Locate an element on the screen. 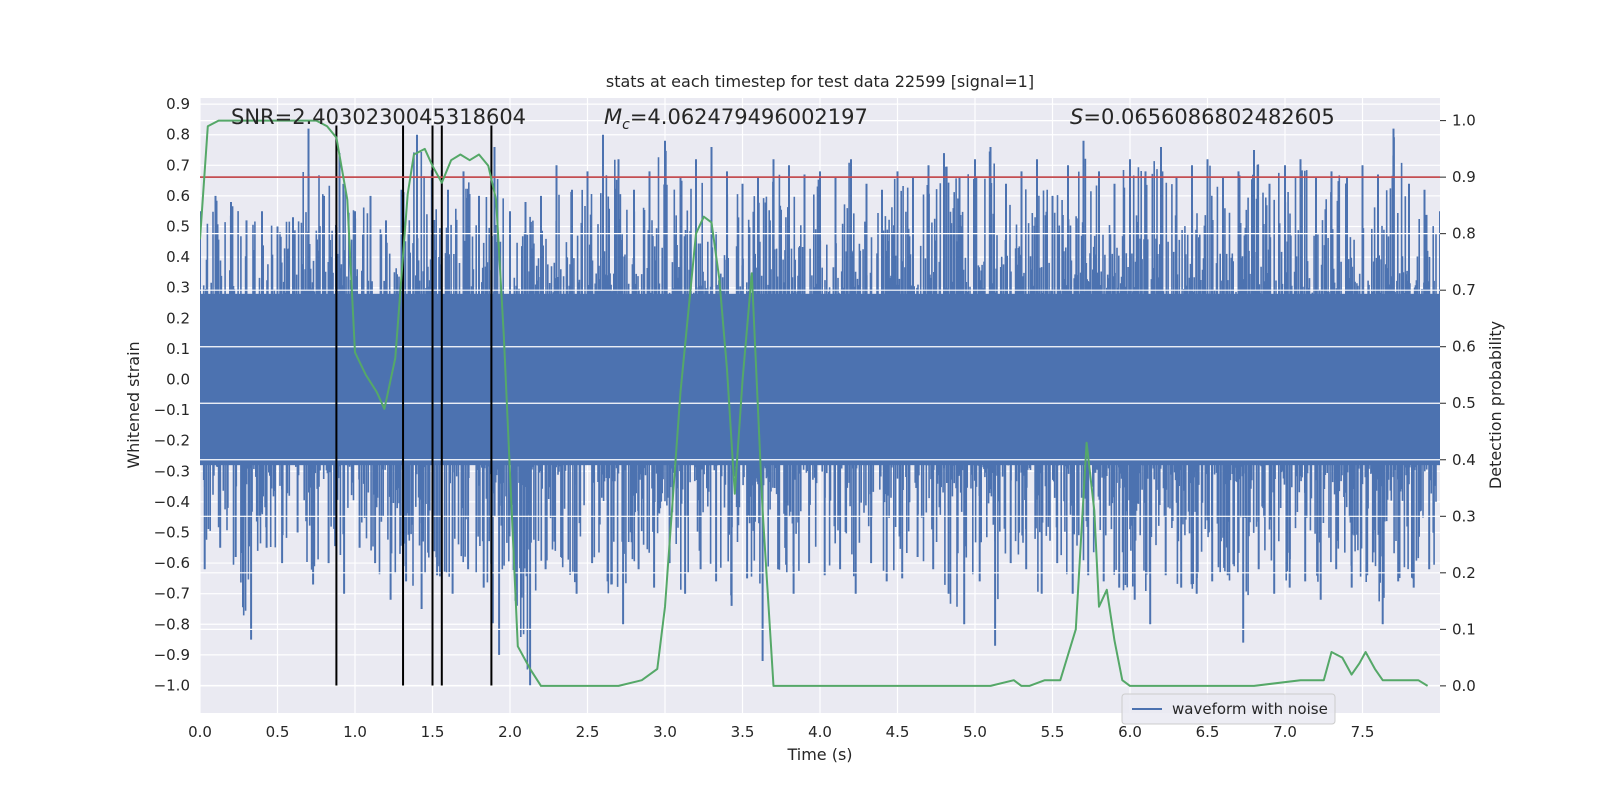 This screenshot has width=1600, height=800. chirp-mass-annotation: Mc=4.062479496002197 is located at coordinates (736, 119).